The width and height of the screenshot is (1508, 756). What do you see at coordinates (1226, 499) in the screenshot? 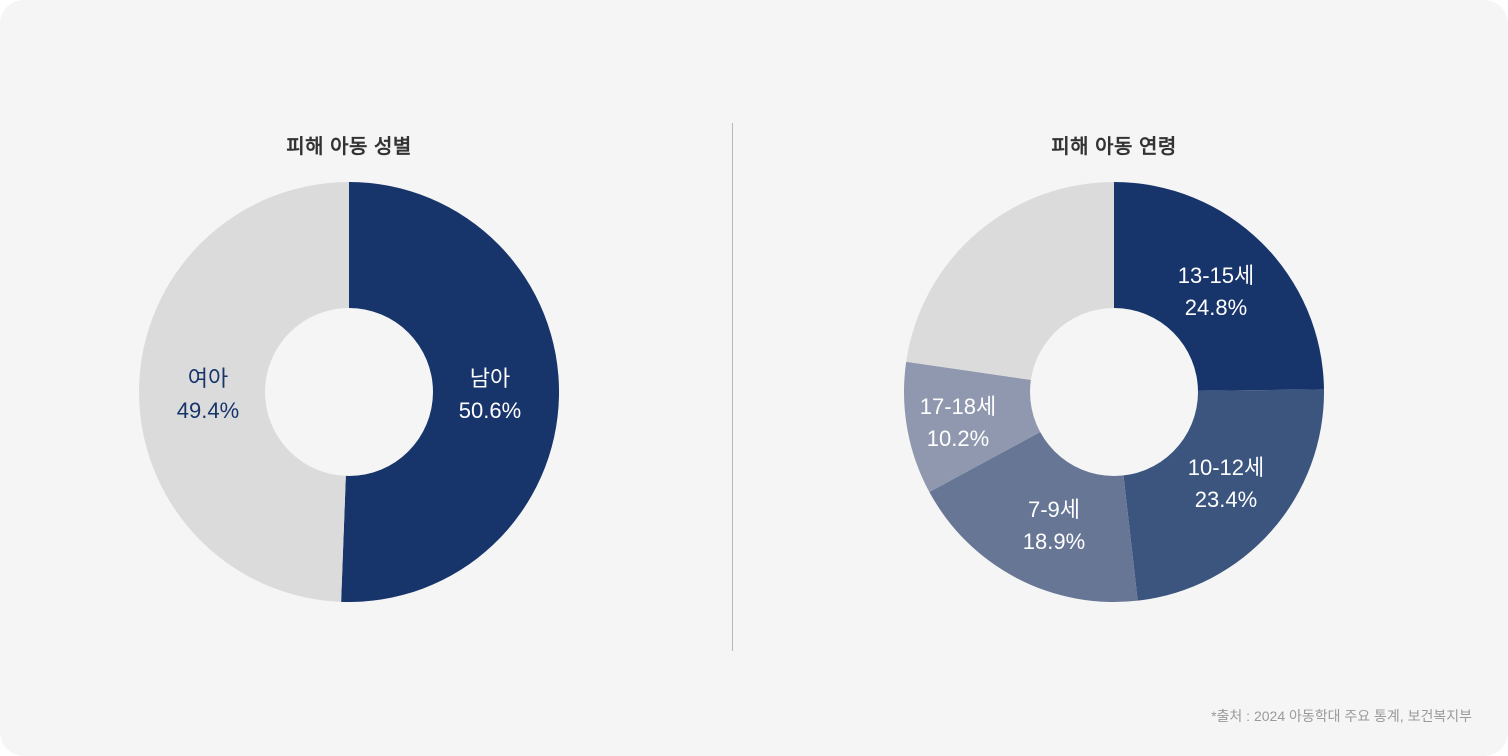
I see `age-slice-value-1: 23.4%` at bounding box center [1226, 499].